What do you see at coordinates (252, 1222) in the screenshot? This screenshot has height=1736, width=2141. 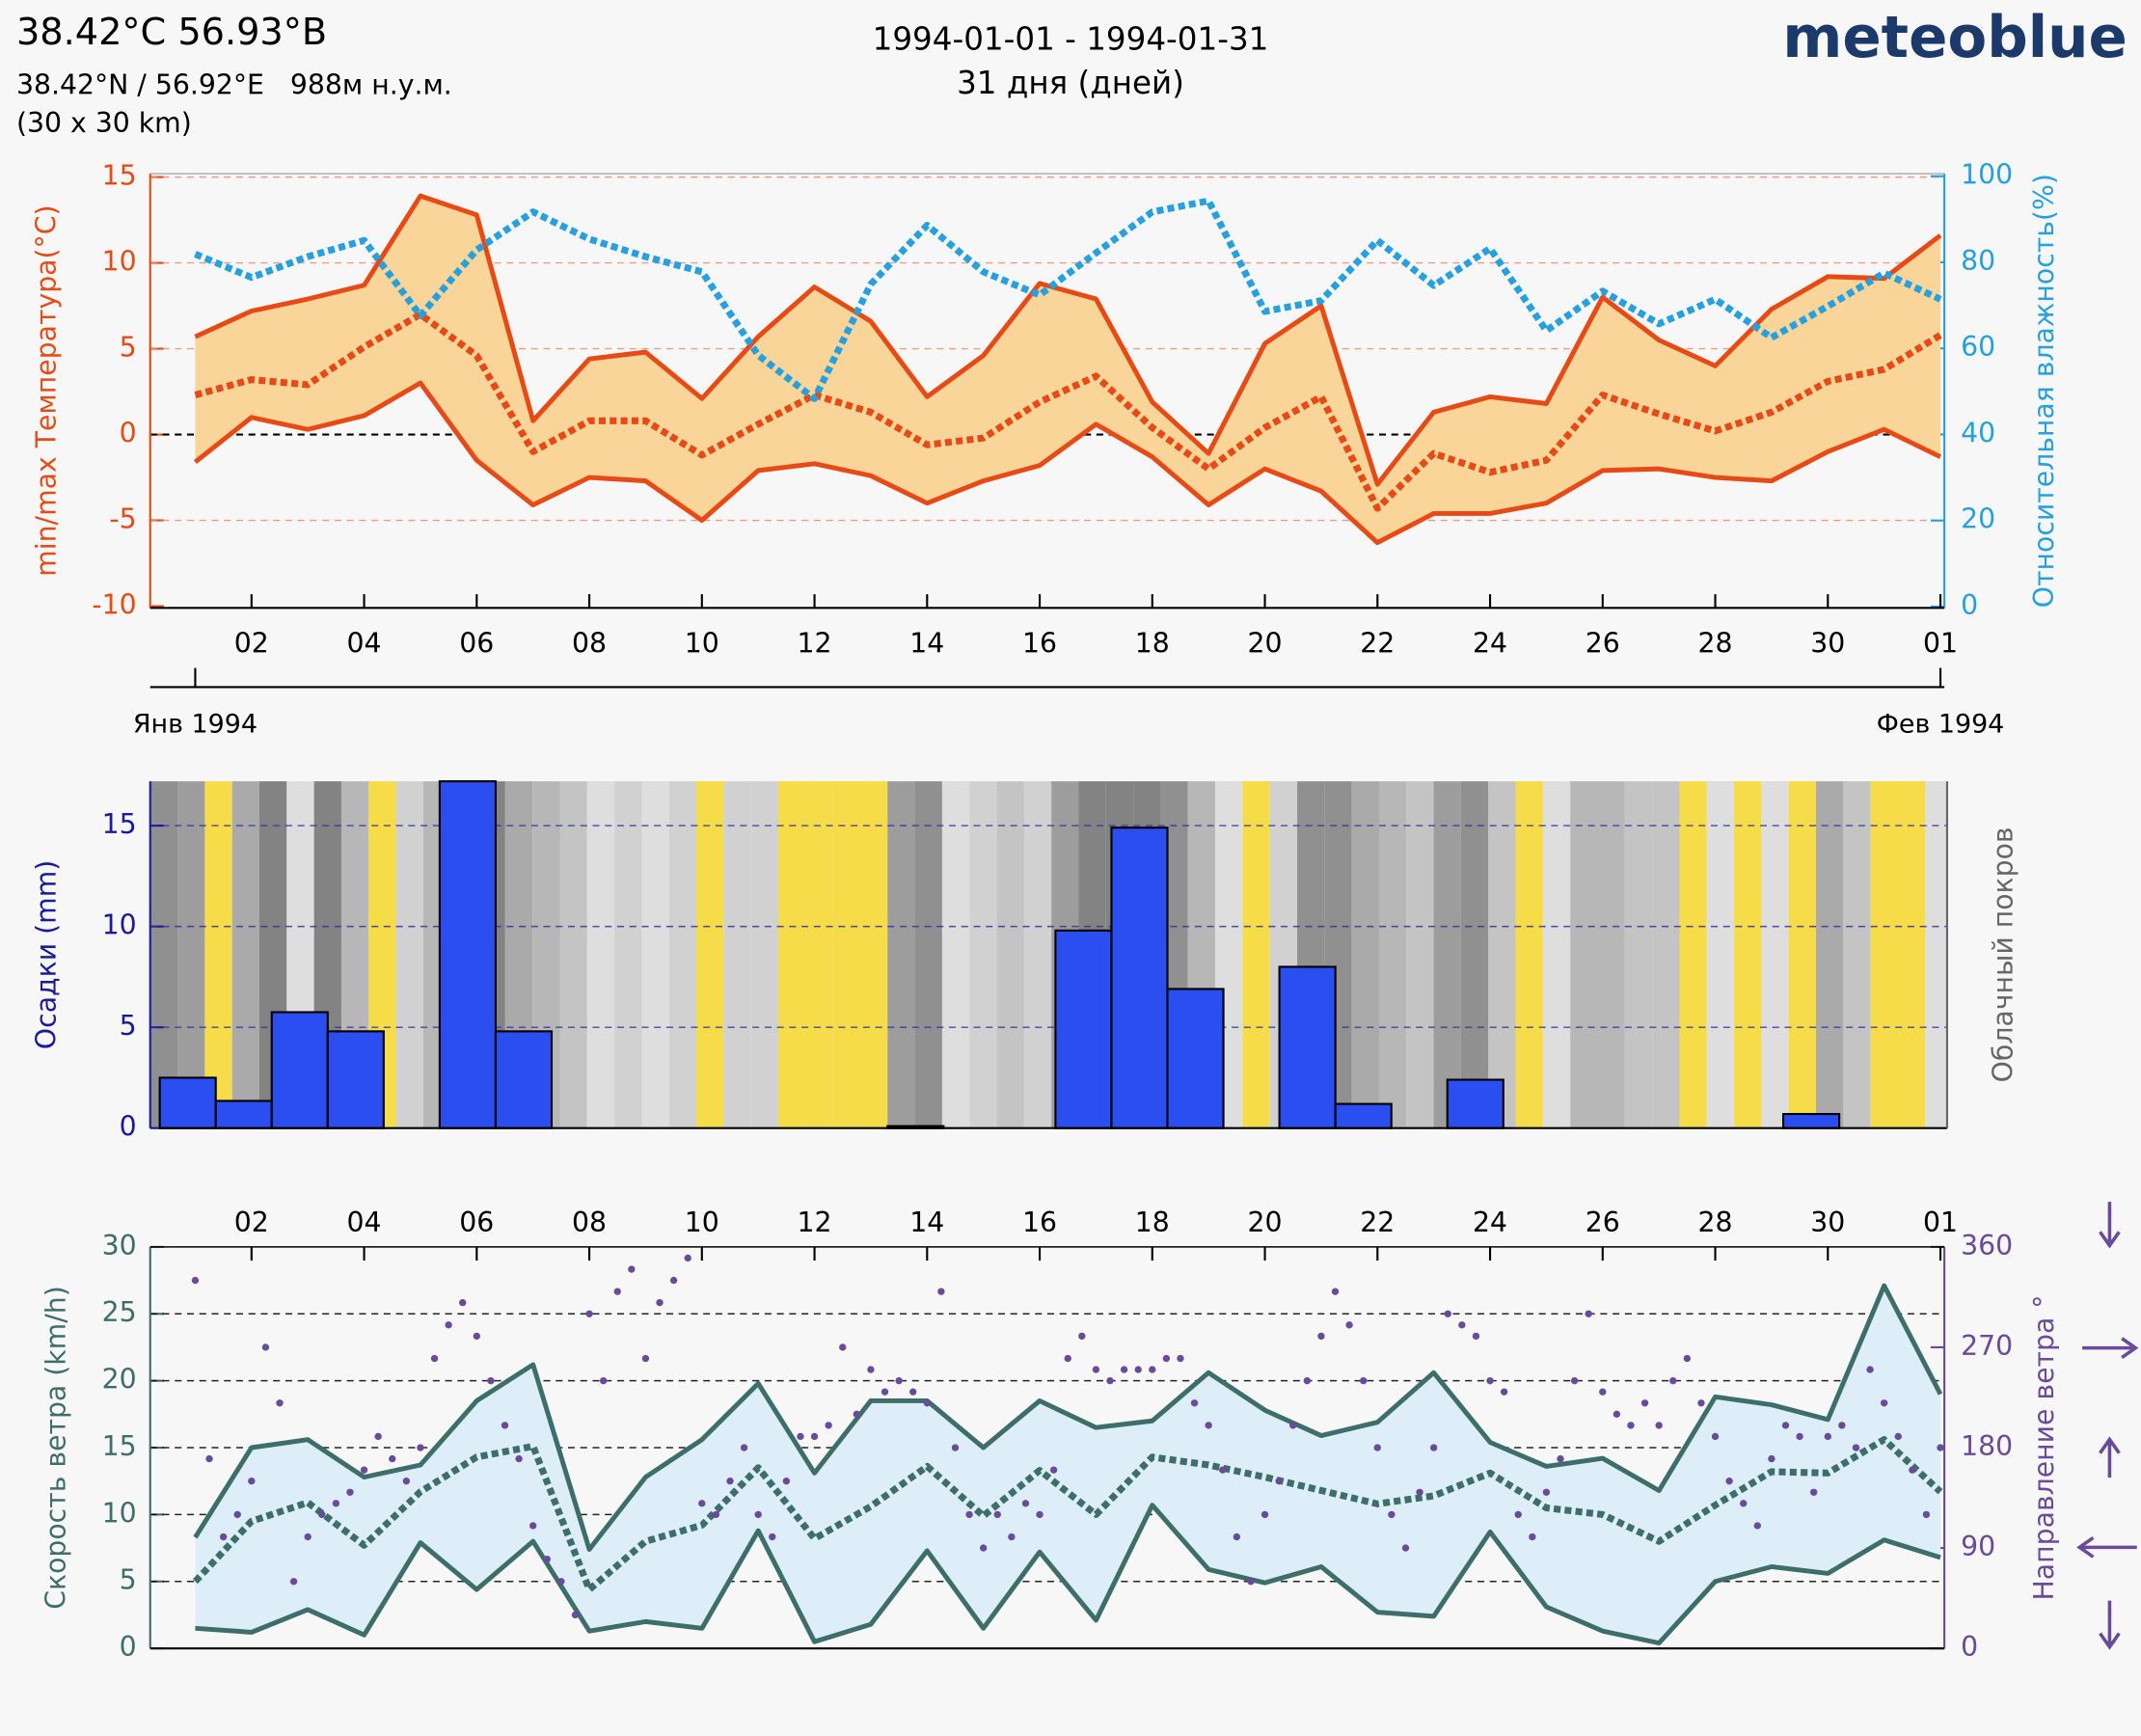 I see `x-tick-label: 02` at bounding box center [252, 1222].